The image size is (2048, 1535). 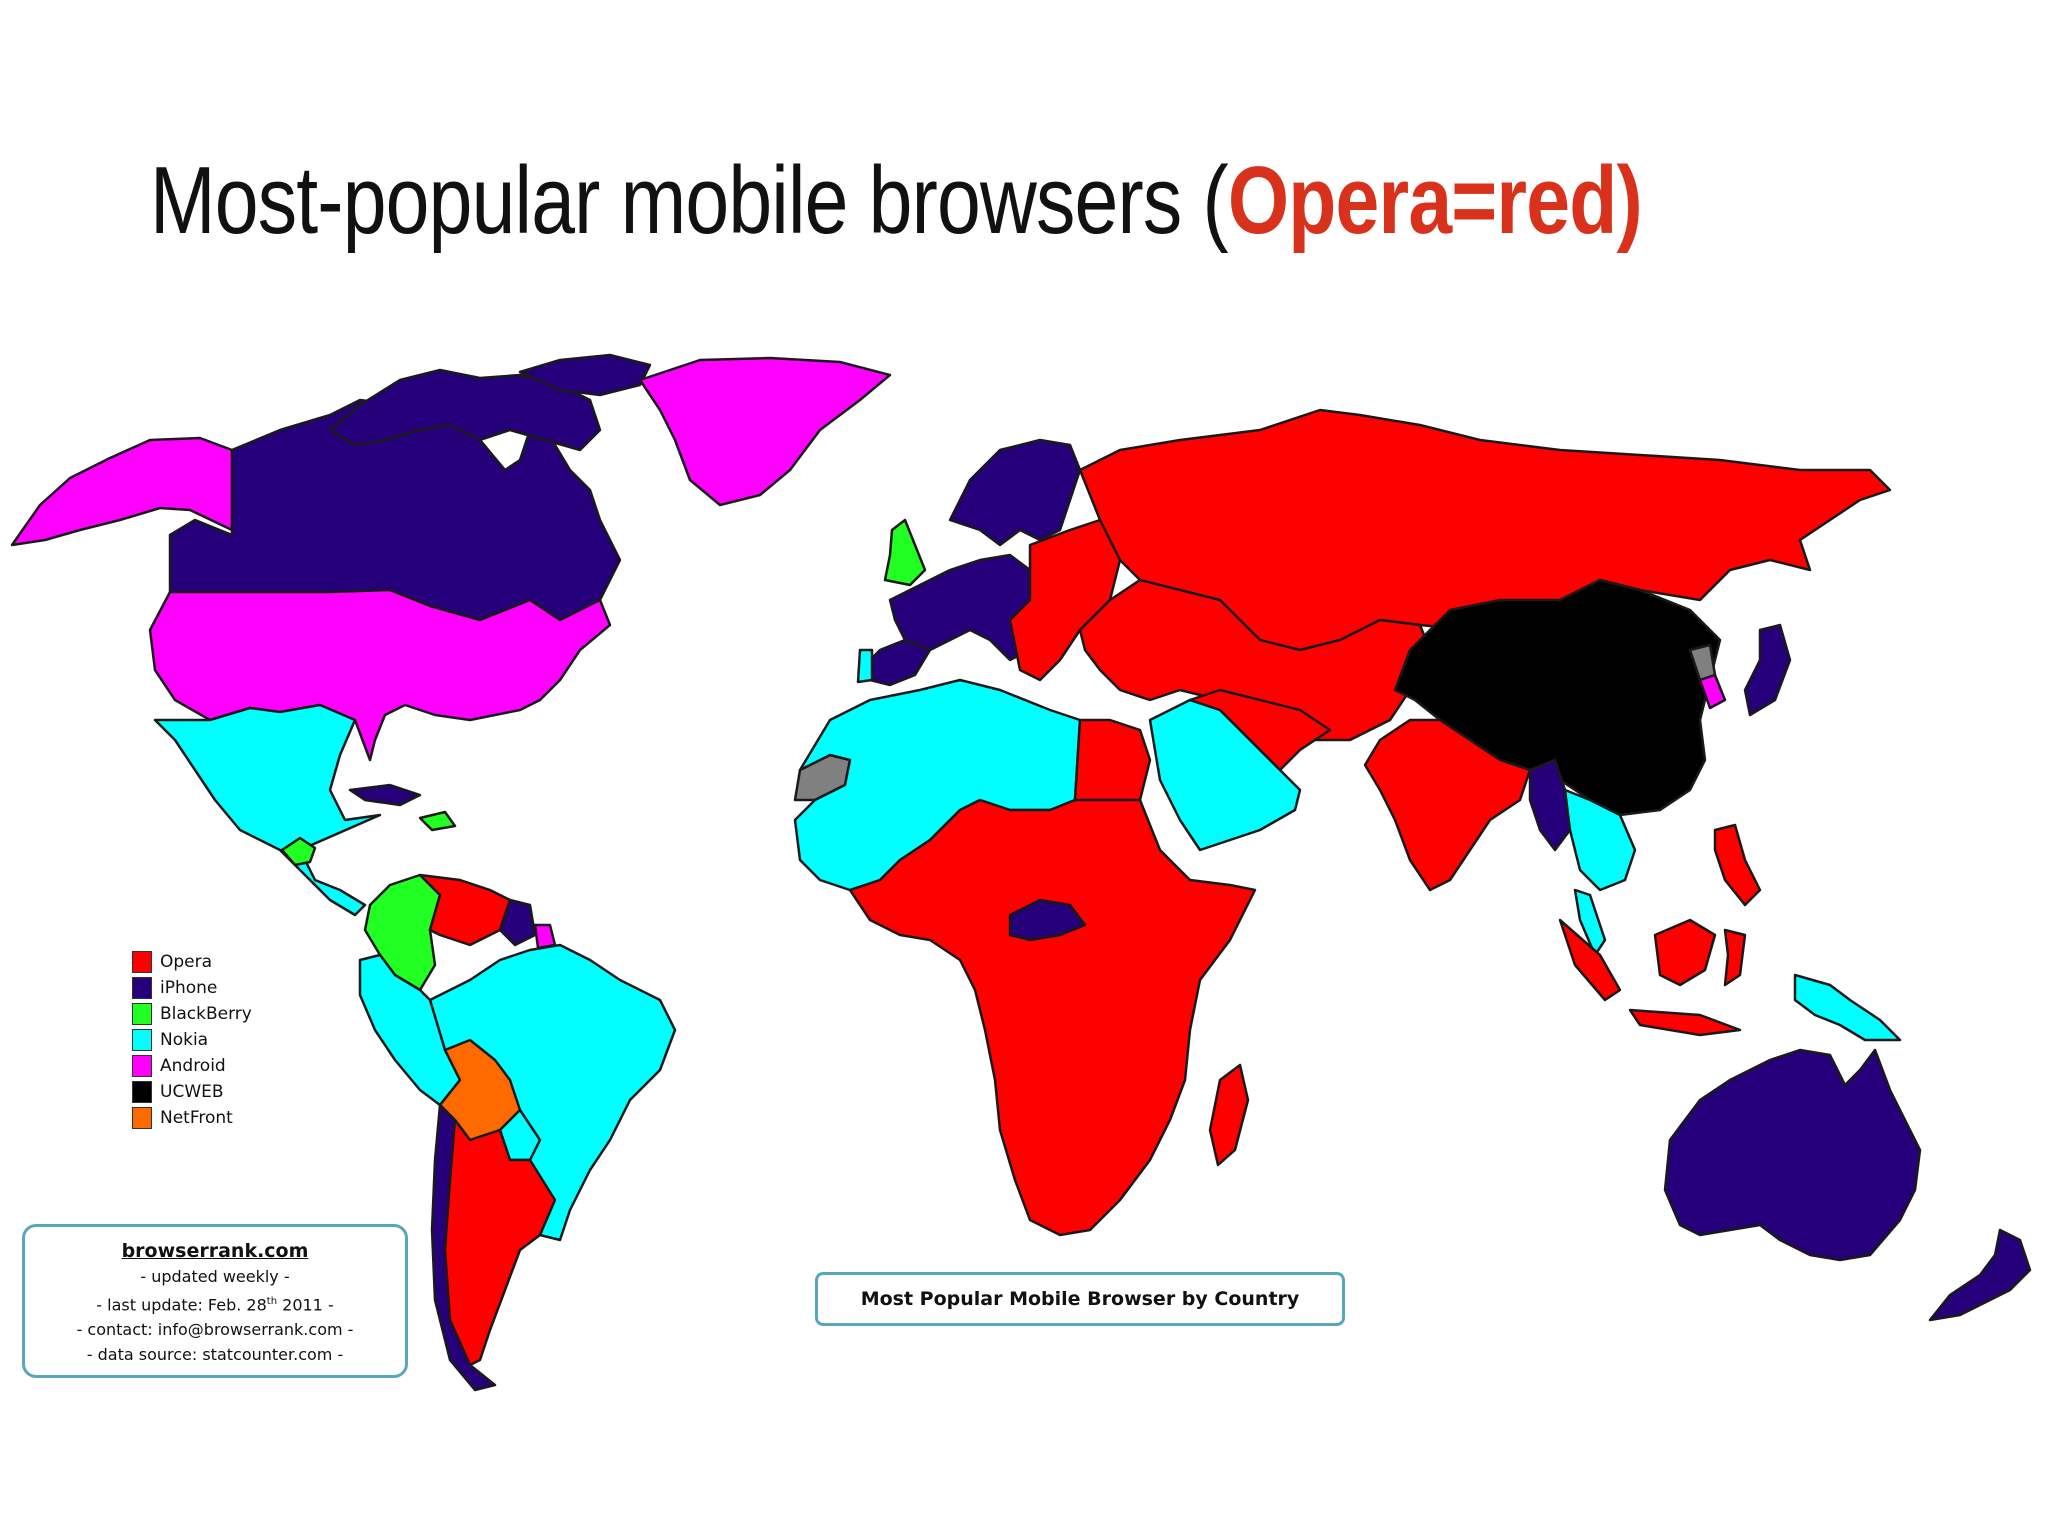 What do you see at coordinates (1015, 492) in the screenshot?
I see `region-scandinavia` at bounding box center [1015, 492].